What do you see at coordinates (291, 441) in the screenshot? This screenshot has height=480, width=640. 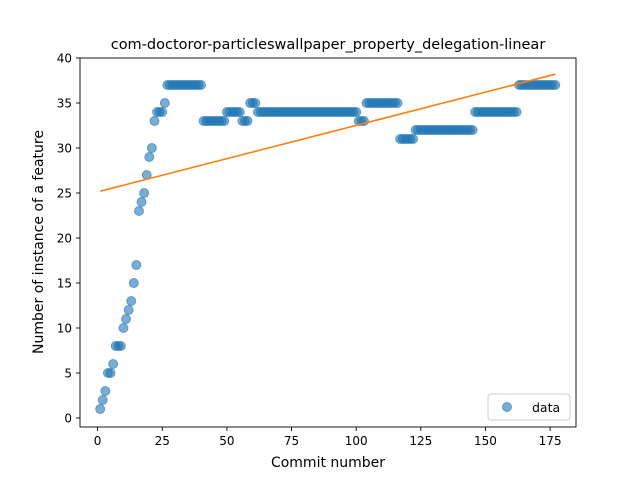 I see `x-tick-label: 75` at bounding box center [291, 441].